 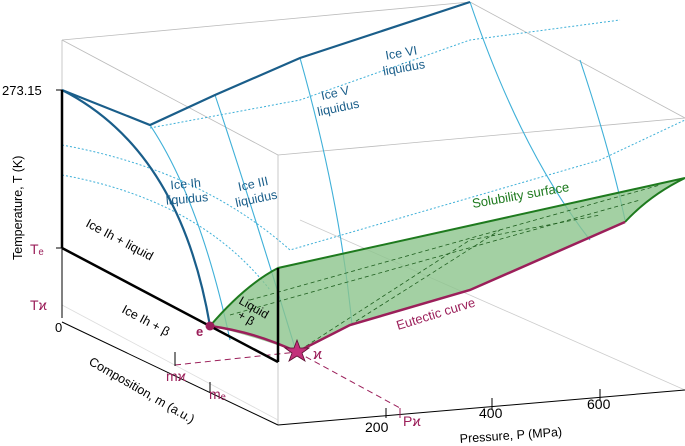 I want to click on mk-dash, so click(x=236, y=358).